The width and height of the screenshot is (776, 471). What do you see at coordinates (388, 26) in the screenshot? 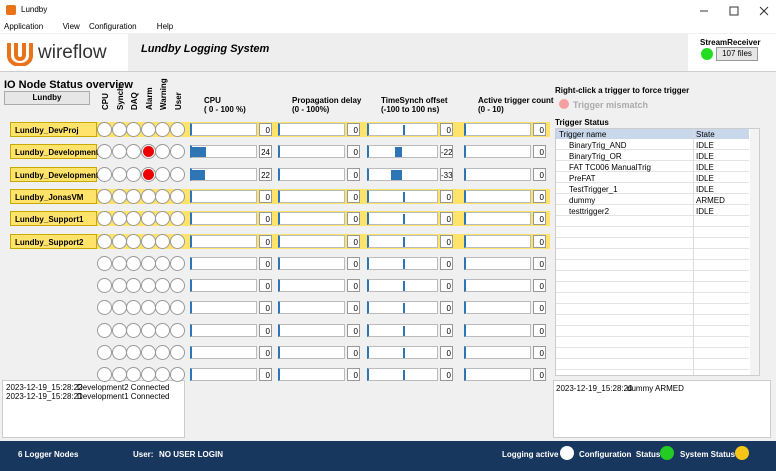
I see `menu-bar: Application View Configuration Help` at bounding box center [388, 26].